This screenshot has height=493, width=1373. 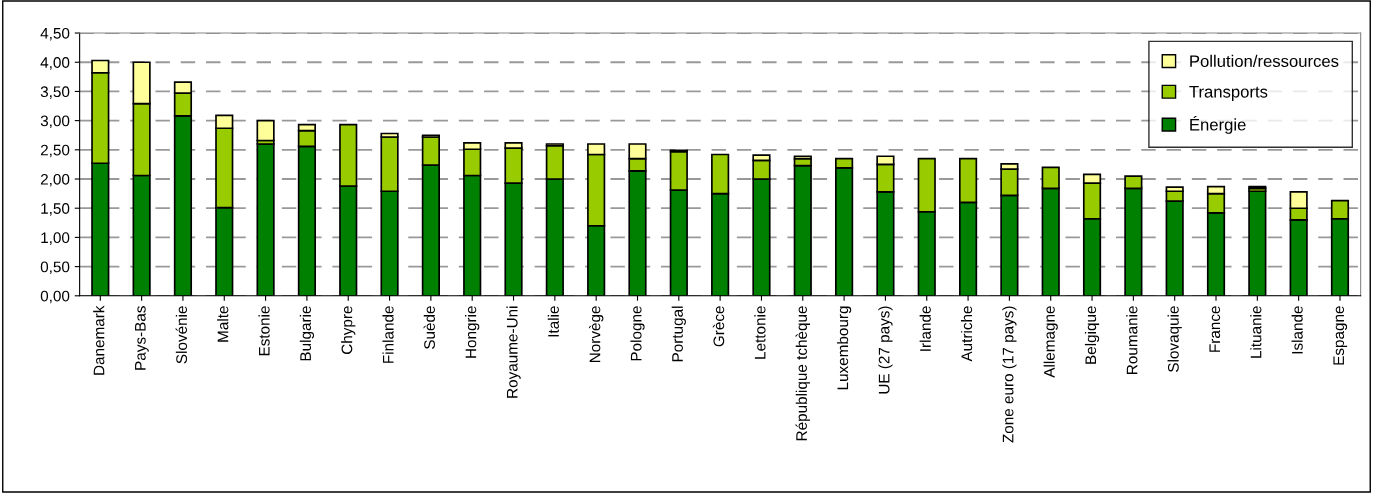 I want to click on x-tick-label: Espagne, so click(x=1340, y=335).